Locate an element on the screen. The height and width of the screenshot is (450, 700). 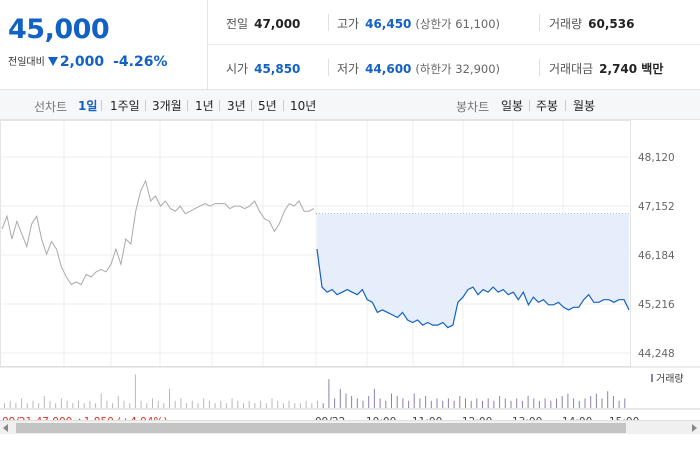
x-tick-label: 10:00 is located at coordinates (381, 418).